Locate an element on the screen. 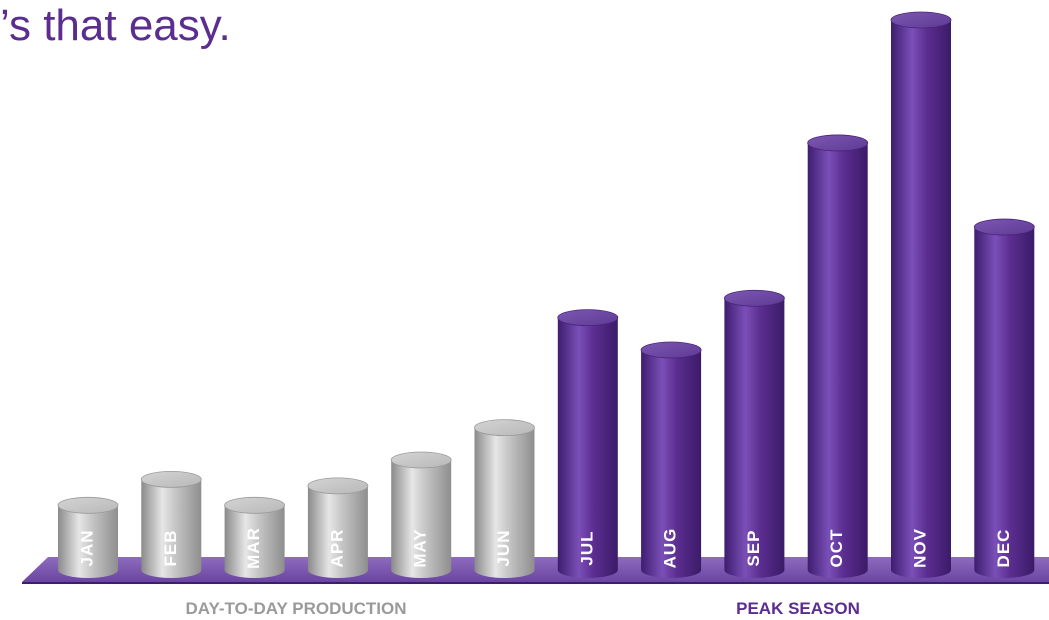 This screenshot has width=1049, height=620. bar-cap-jun is located at coordinates (504, 428).